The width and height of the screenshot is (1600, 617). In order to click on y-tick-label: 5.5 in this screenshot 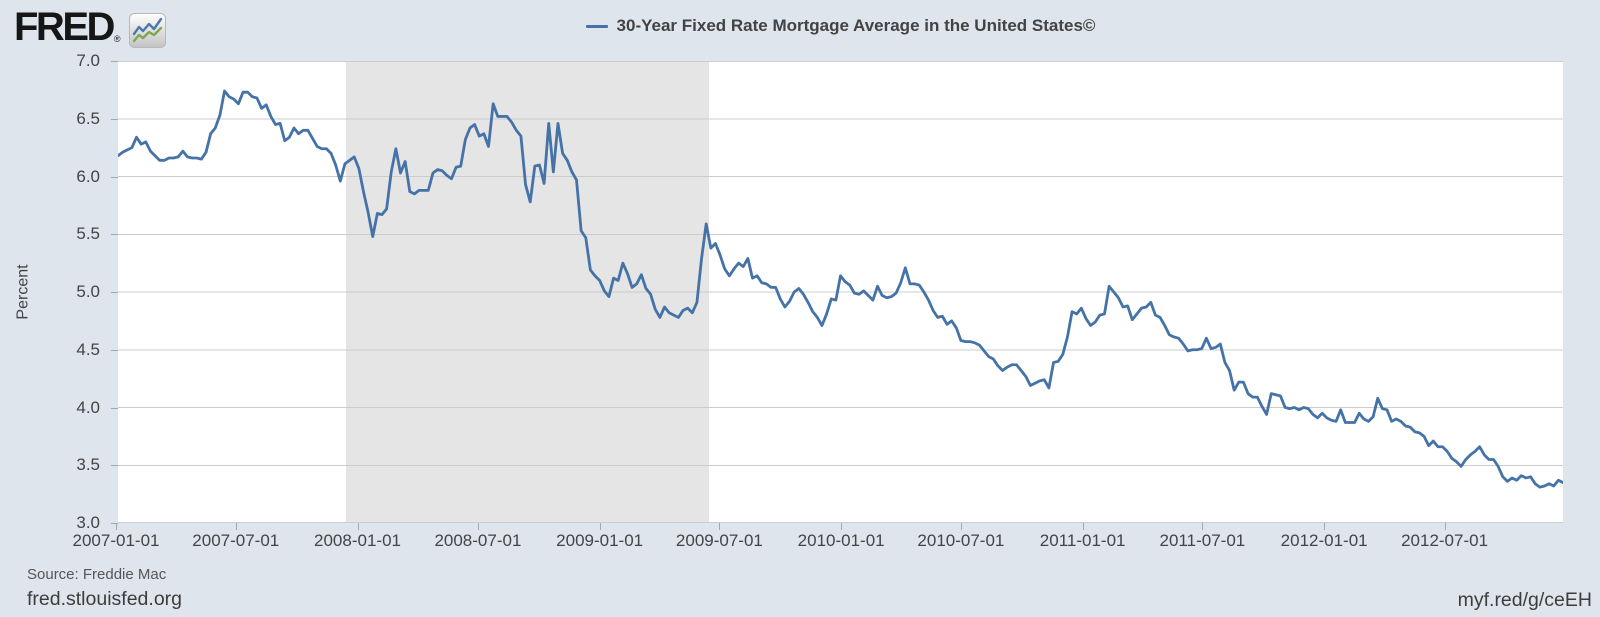, I will do `click(88, 234)`.